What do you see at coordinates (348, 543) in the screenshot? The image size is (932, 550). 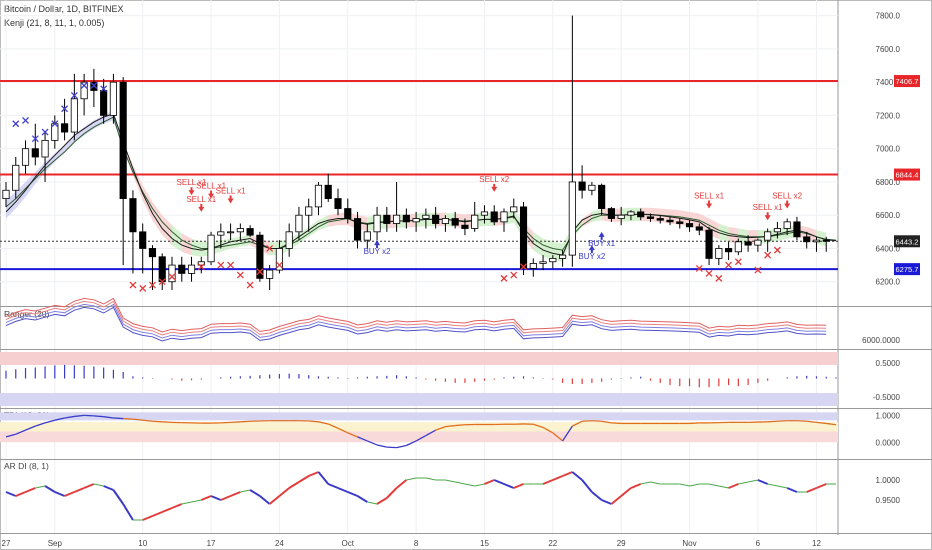 I see `x-tick-label: Oct` at bounding box center [348, 543].